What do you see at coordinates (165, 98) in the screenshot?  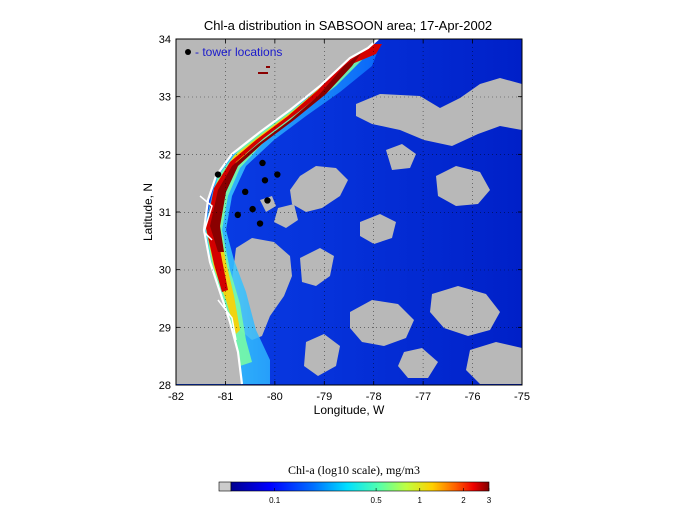 I see `y-tick-label: 33` at bounding box center [165, 98].